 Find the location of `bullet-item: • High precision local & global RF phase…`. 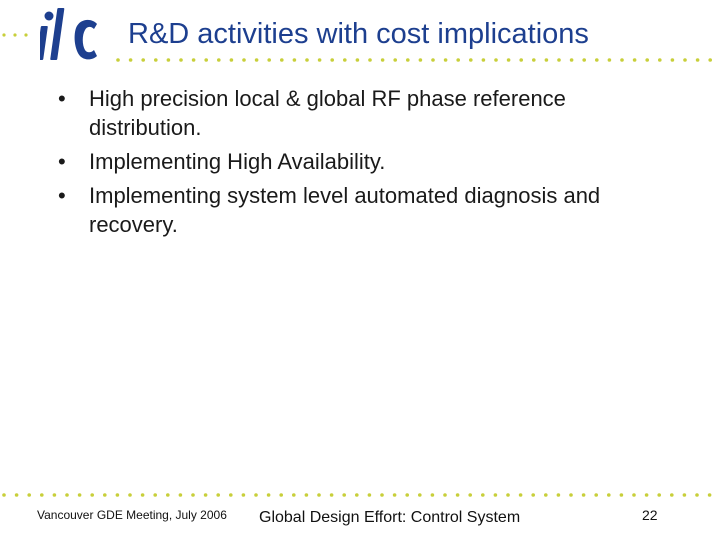

bullet-item: • High precision local & global RF phase… is located at coordinates (366, 113).